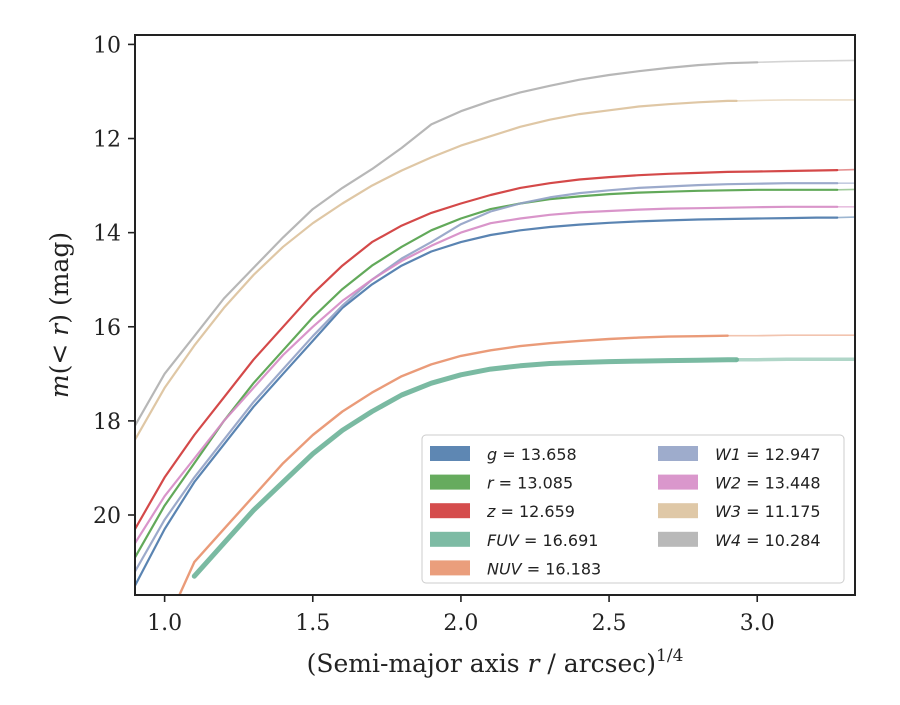  I want to click on legend-label-nuv: NUV = 16.183, so click(544, 568).